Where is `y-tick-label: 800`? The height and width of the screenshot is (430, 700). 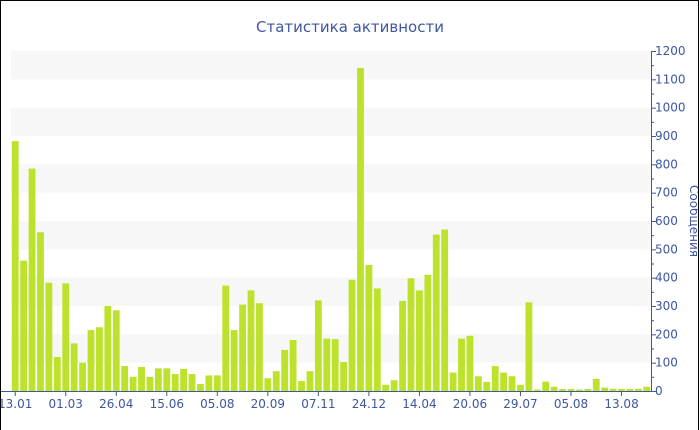
y-tick-label: 800 is located at coordinates (666, 164).